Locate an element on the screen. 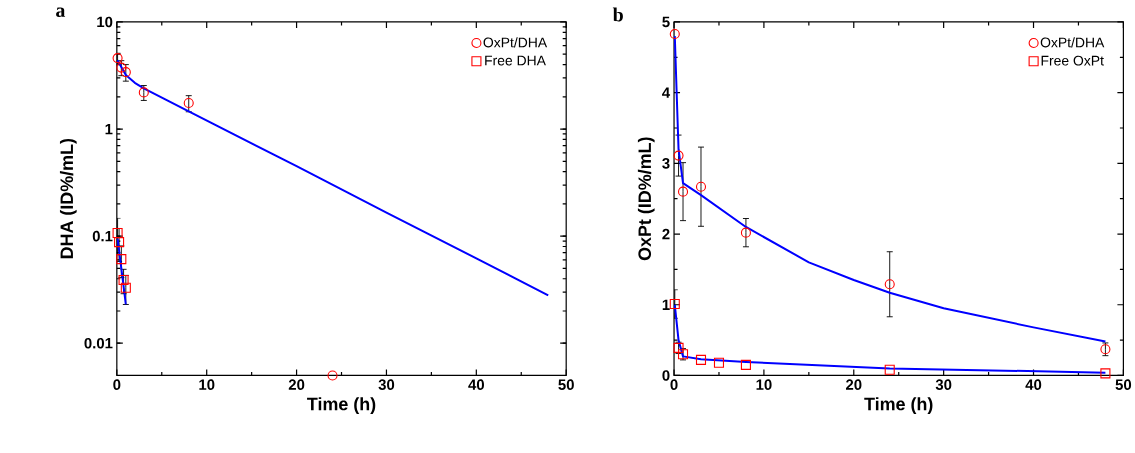 Image resolution: width=1135 pixels, height=453 pixels. legend-label: Free OxPt is located at coordinates (1072, 60).